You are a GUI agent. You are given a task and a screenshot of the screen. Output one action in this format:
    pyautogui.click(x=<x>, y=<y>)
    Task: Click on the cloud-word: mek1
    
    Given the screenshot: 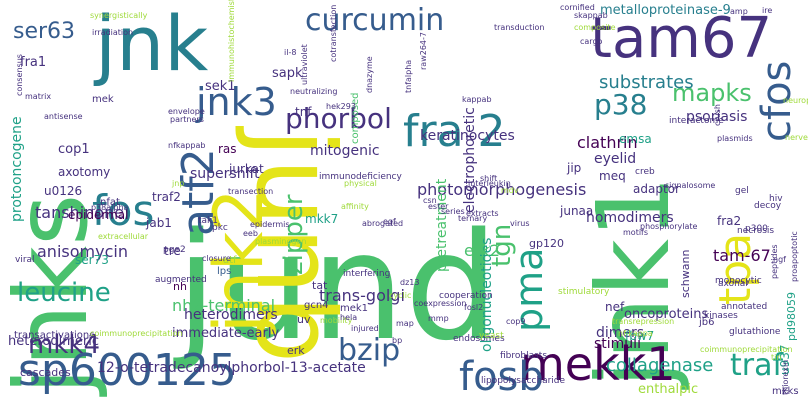 What is the action you would take?
    pyautogui.click(x=354, y=308)
    